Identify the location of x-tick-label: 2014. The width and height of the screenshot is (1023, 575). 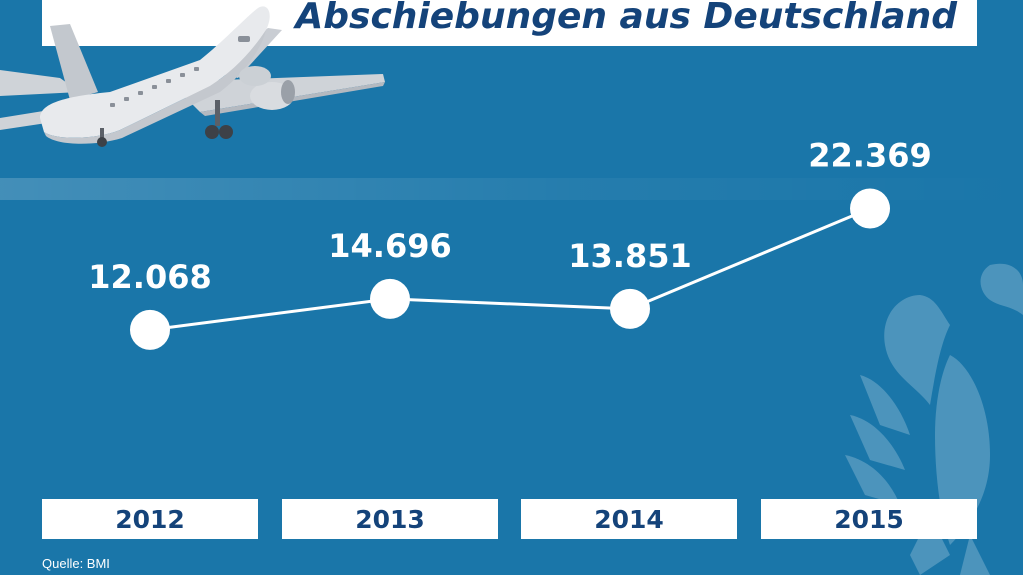
(629, 519).